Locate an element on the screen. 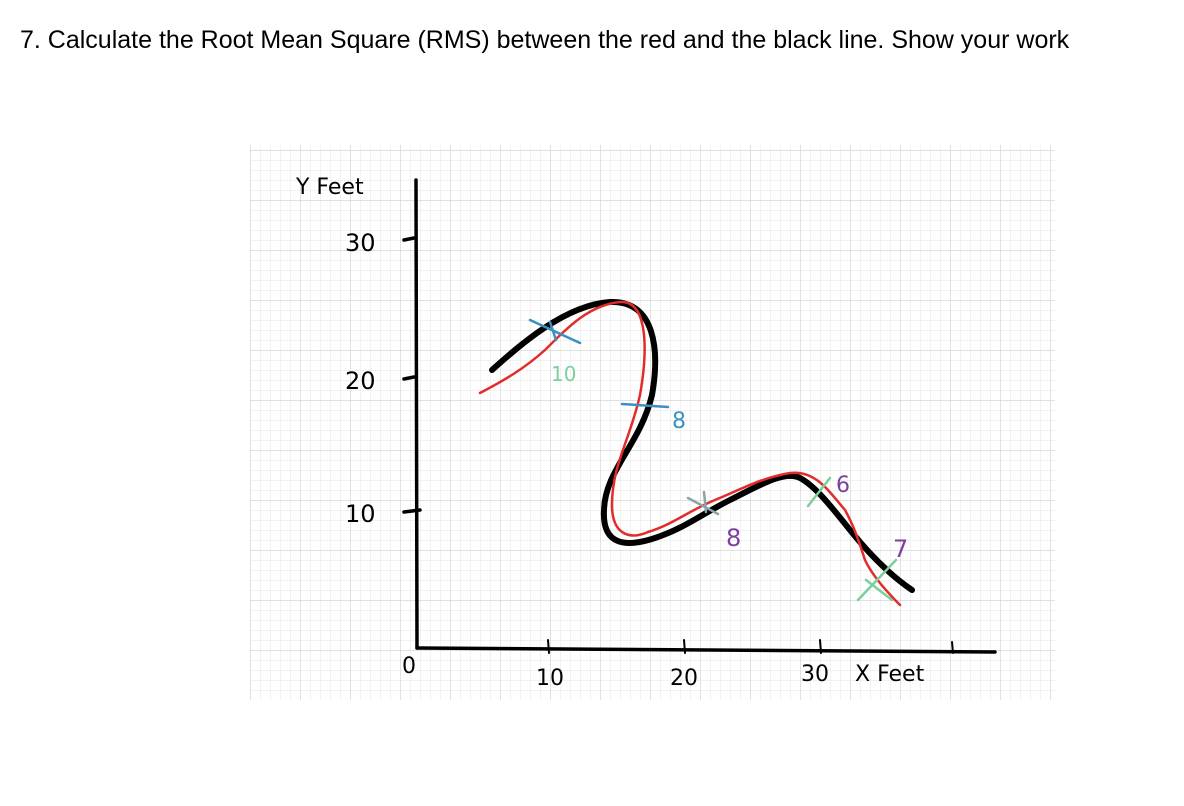  distance-label-3: 8 is located at coordinates (733, 538).